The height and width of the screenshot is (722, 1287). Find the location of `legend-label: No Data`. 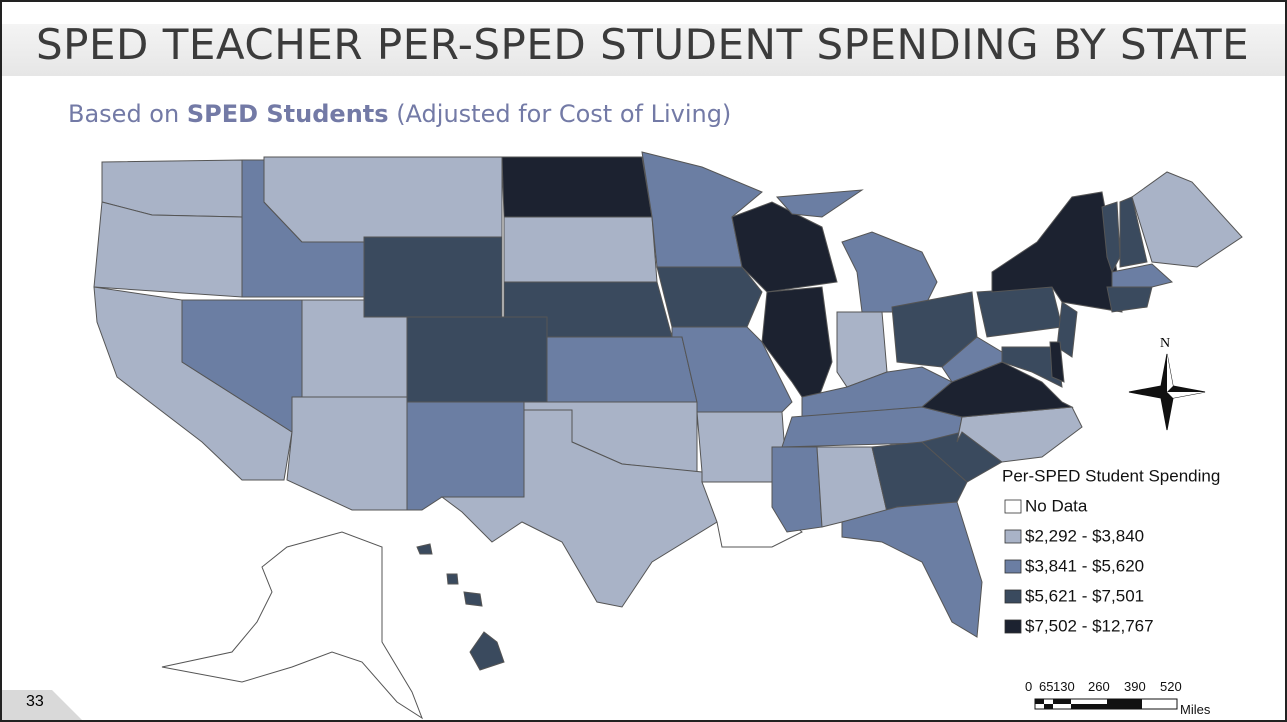

legend-label: No Data is located at coordinates (1056, 505).